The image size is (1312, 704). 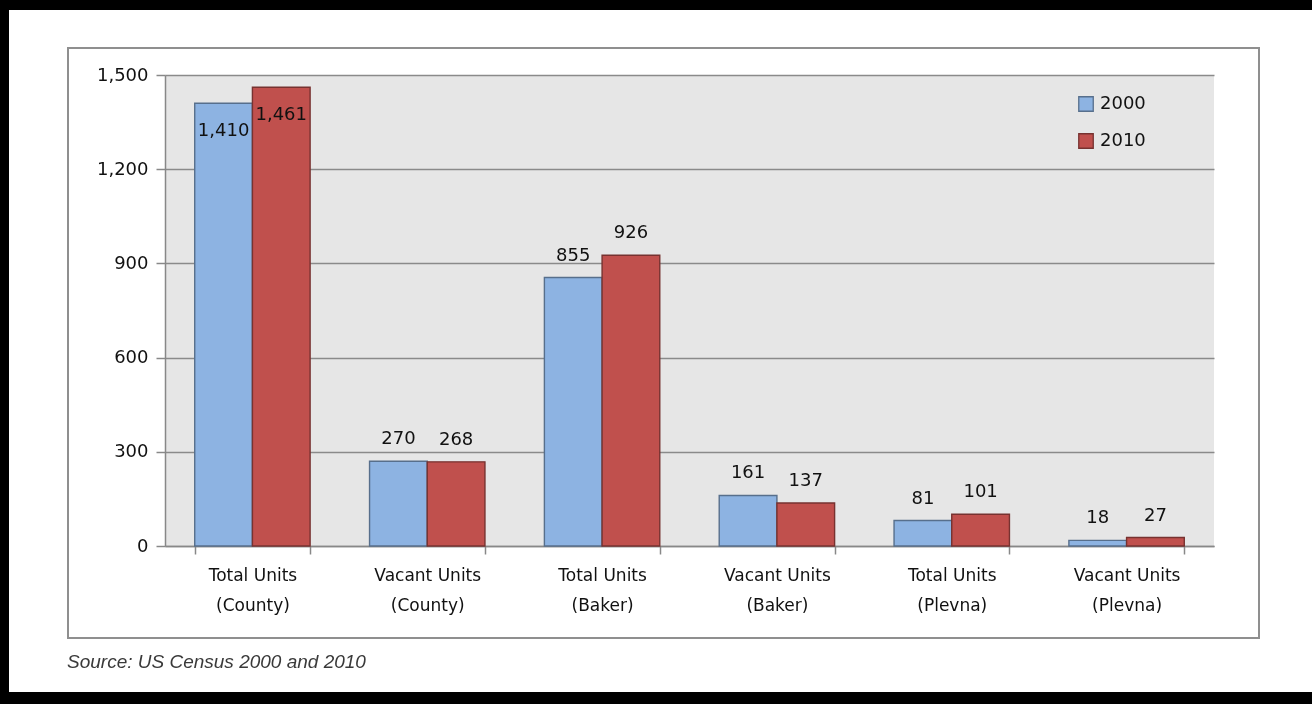 What do you see at coordinates (428, 589) in the screenshot?
I see `x-tick-label: Vacant Units (County)` at bounding box center [428, 589].